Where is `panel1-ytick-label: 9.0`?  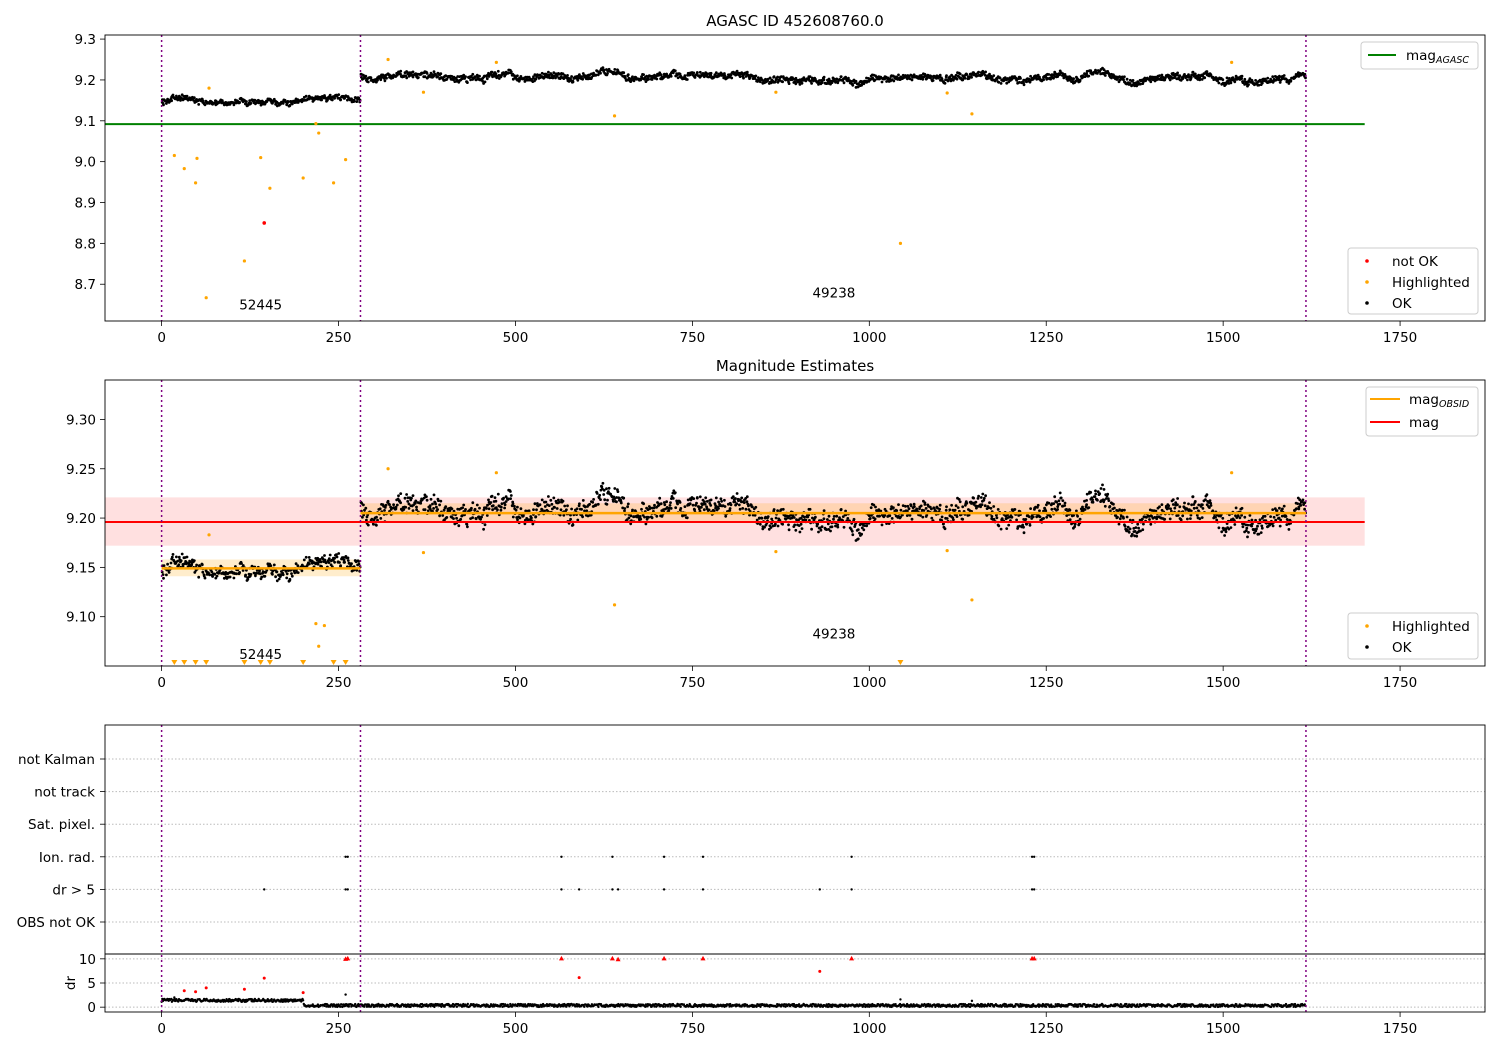 panel1-ytick-label: 9.0 is located at coordinates (85, 163).